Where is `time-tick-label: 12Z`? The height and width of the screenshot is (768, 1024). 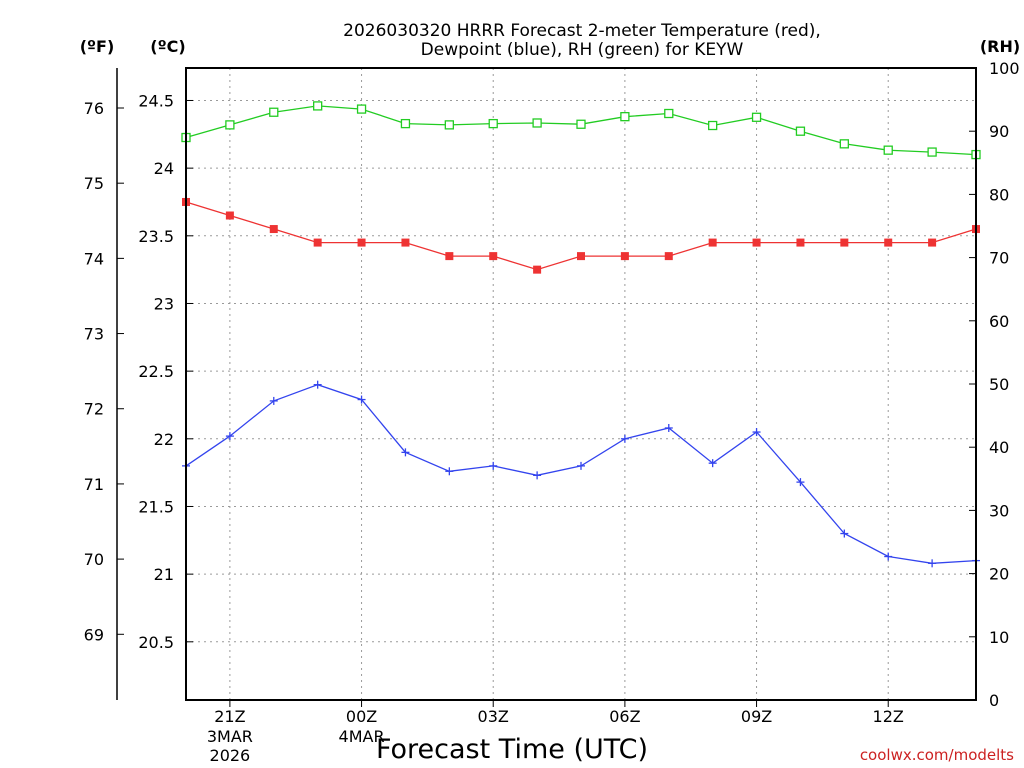 time-tick-label: 12Z is located at coordinates (888, 716).